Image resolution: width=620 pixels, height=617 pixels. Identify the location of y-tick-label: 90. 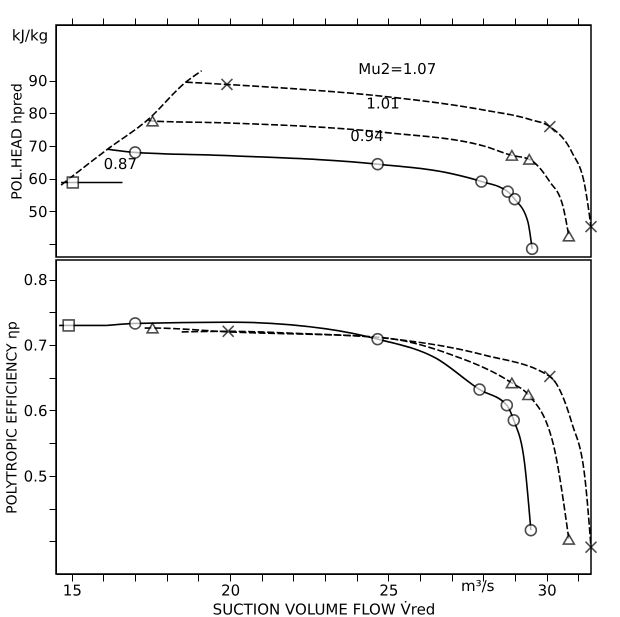
(38, 81).